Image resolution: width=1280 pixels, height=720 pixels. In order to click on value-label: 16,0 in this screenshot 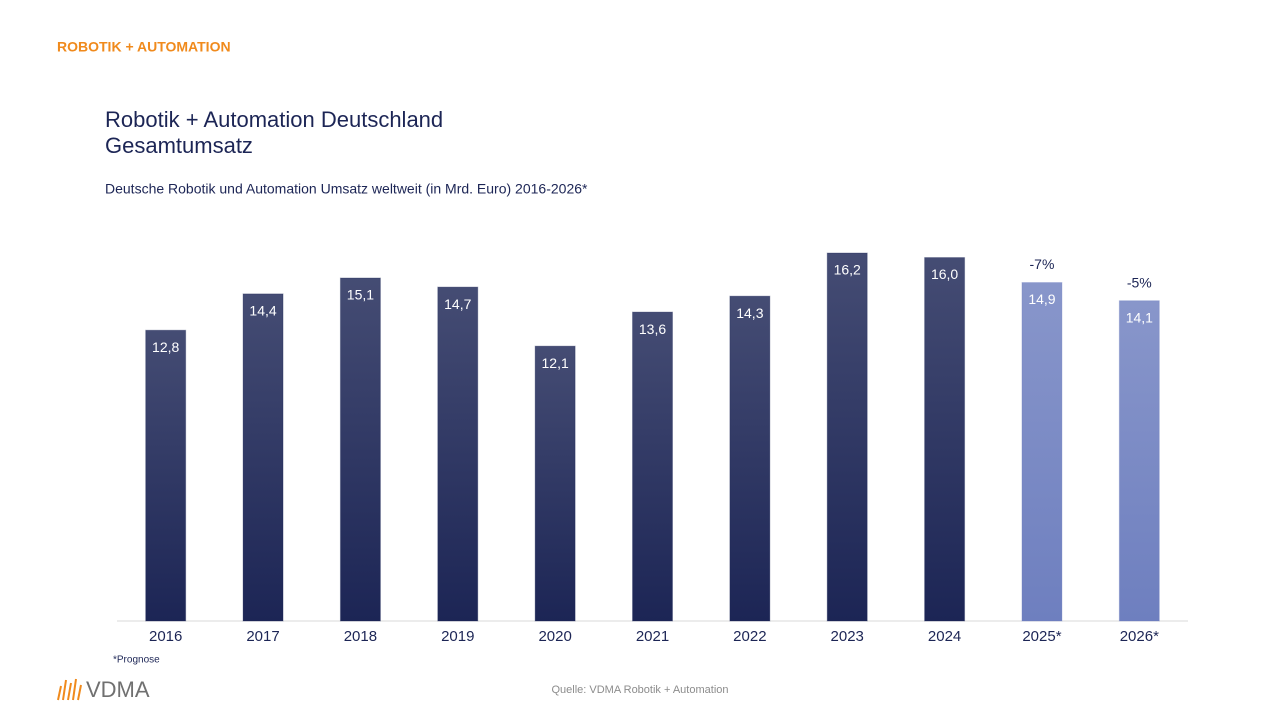, I will do `click(944, 274)`.